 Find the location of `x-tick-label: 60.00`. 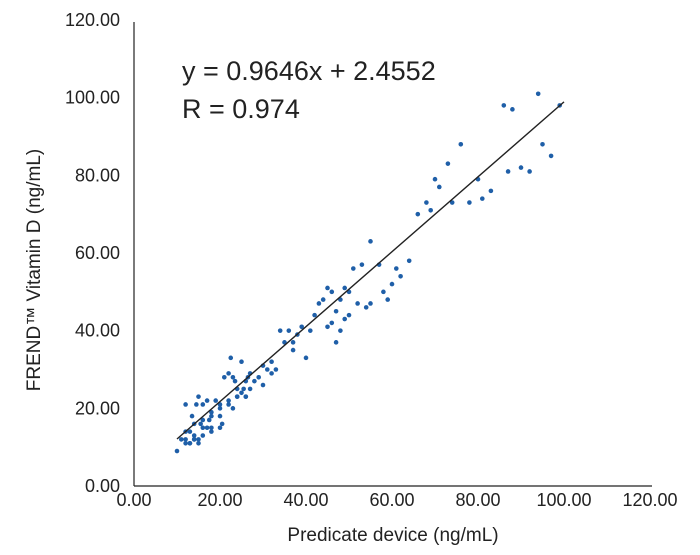

x-tick-label: 60.00 is located at coordinates (391, 500).